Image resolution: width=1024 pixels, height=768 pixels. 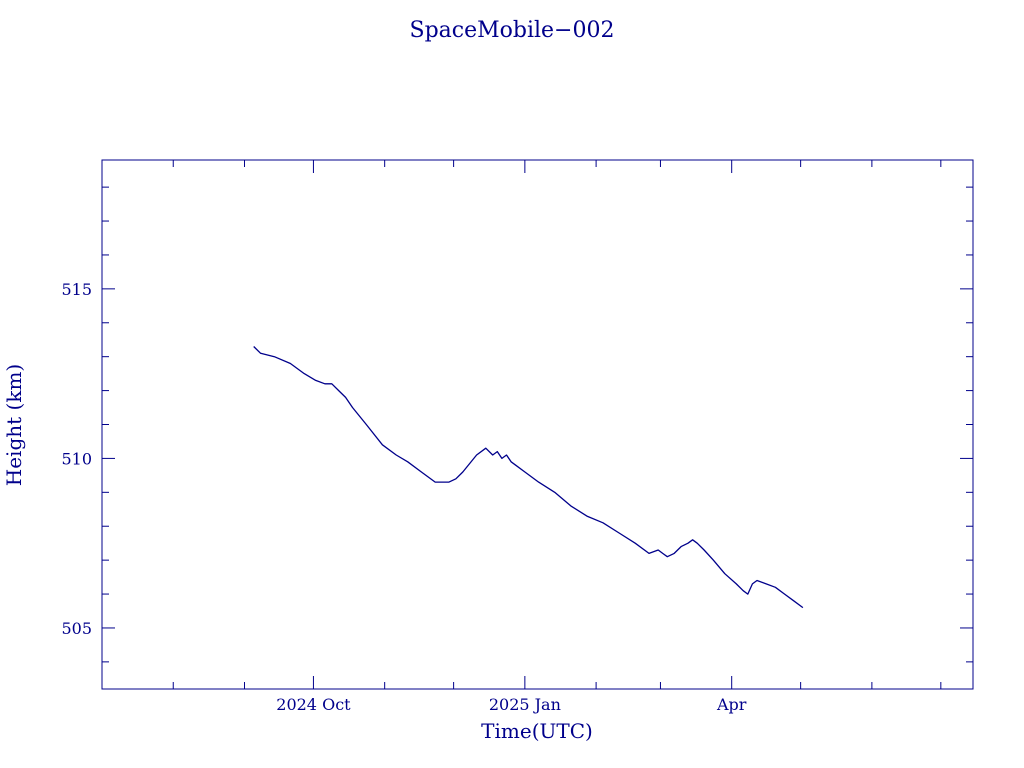 I want to click on y-tick-label: 510, so click(x=76, y=458).